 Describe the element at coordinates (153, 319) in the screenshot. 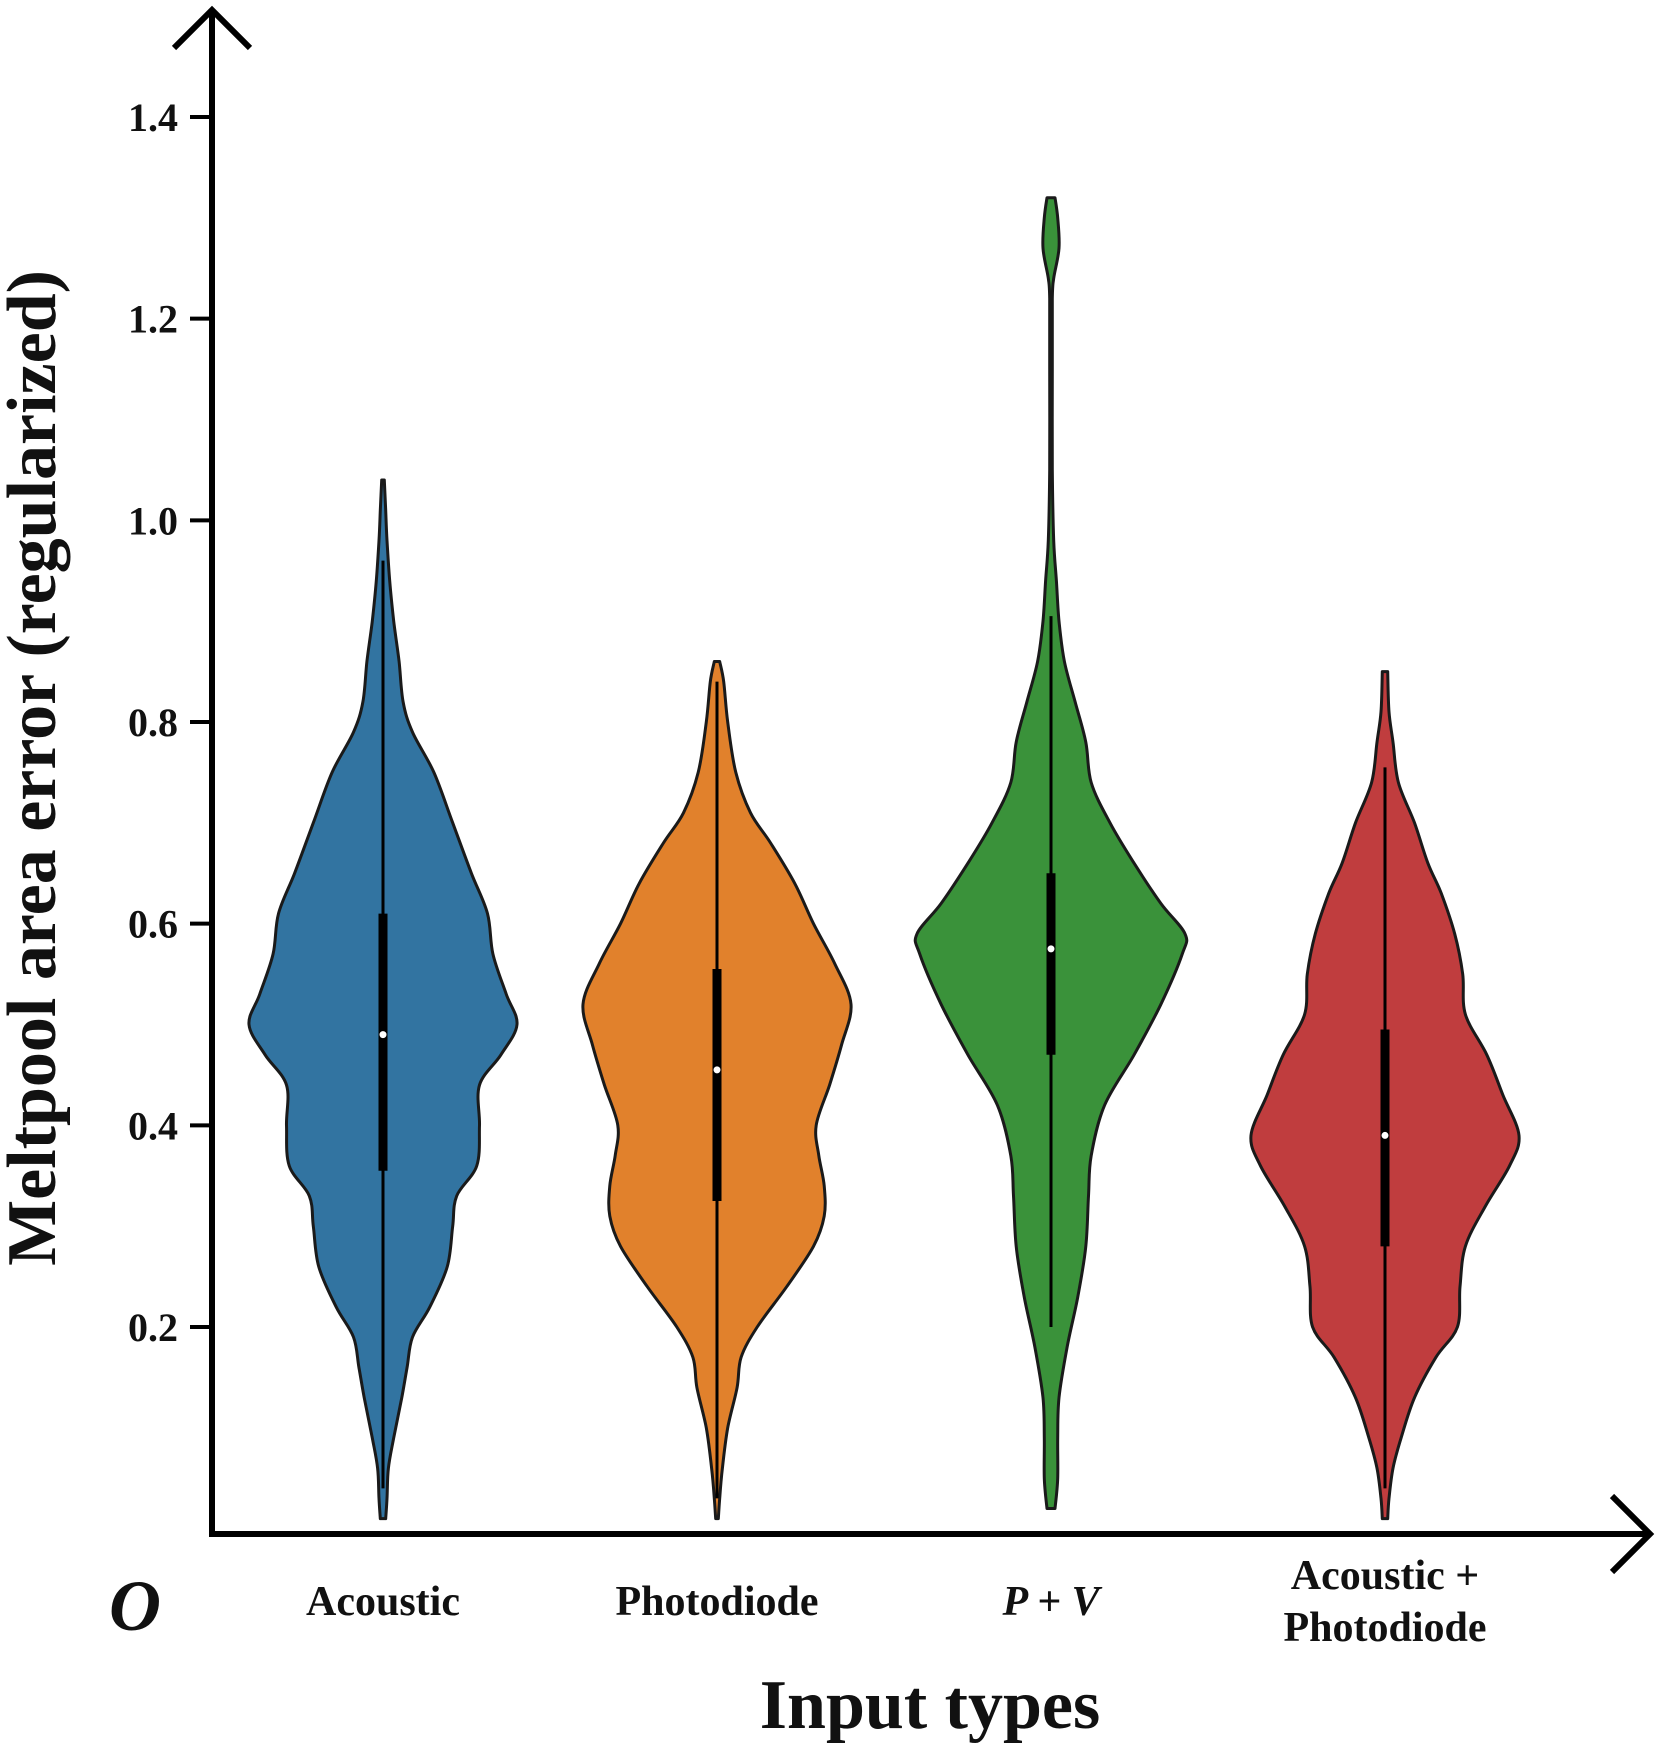

I see `y-tick-label: 1.2` at that location.